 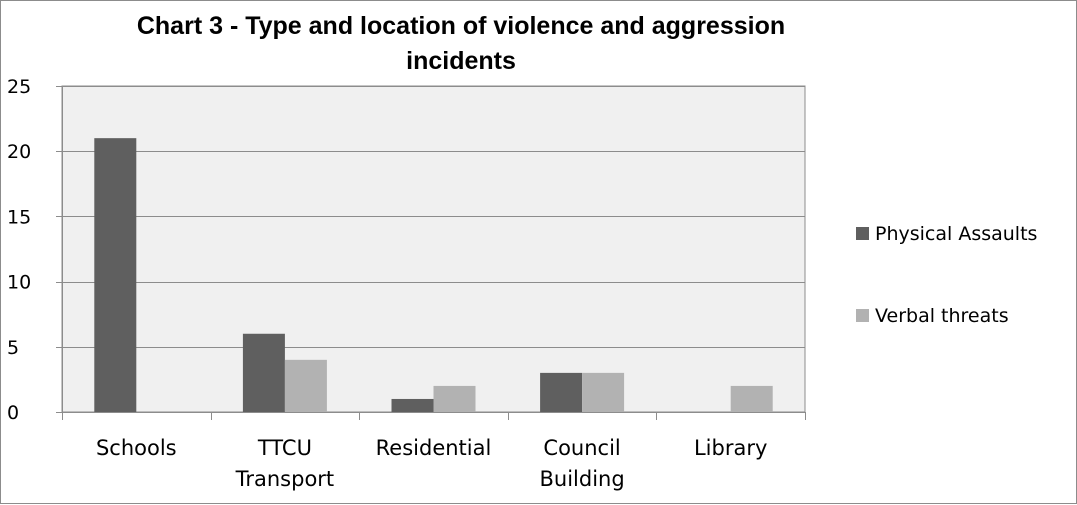 What do you see at coordinates (284, 448) in the screenshot?
I see `x-category-label: TTCU` at bounding box center [284, 448].